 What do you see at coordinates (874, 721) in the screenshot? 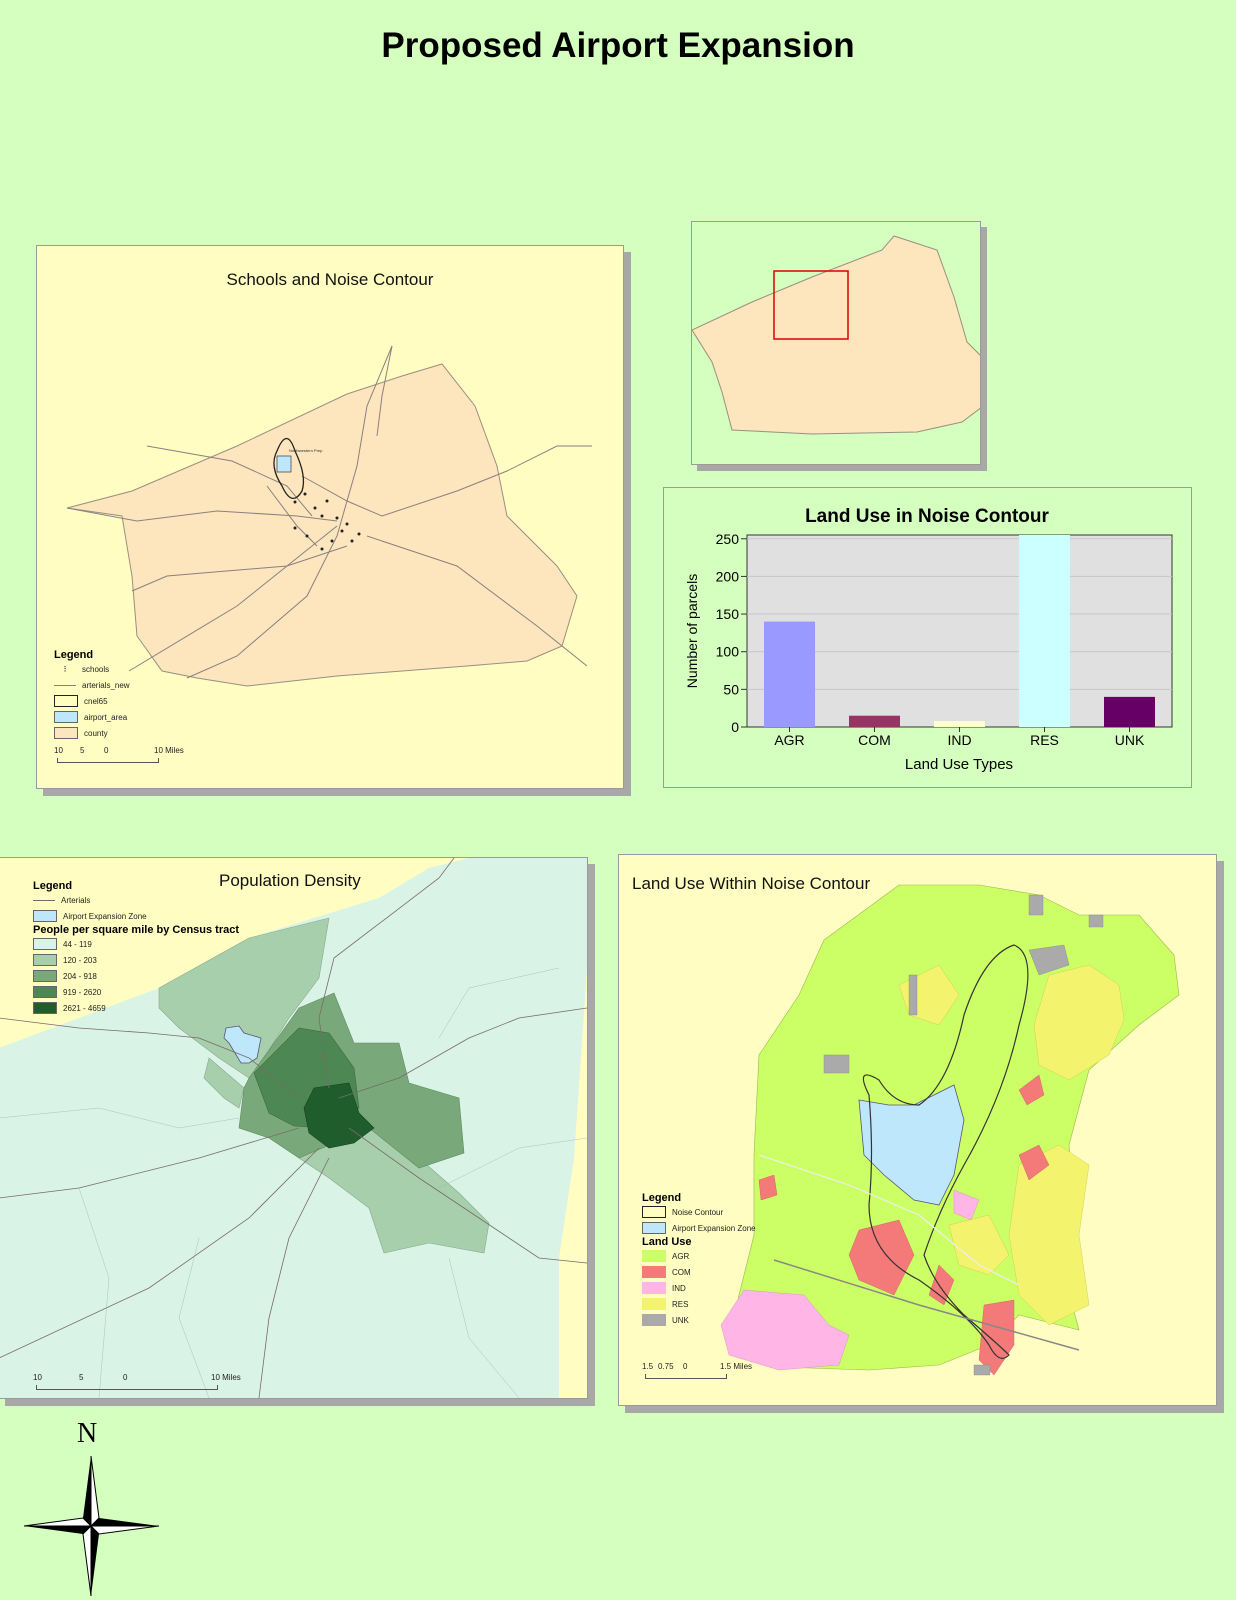
I see `bar-com` at bounding box center [874, 721].